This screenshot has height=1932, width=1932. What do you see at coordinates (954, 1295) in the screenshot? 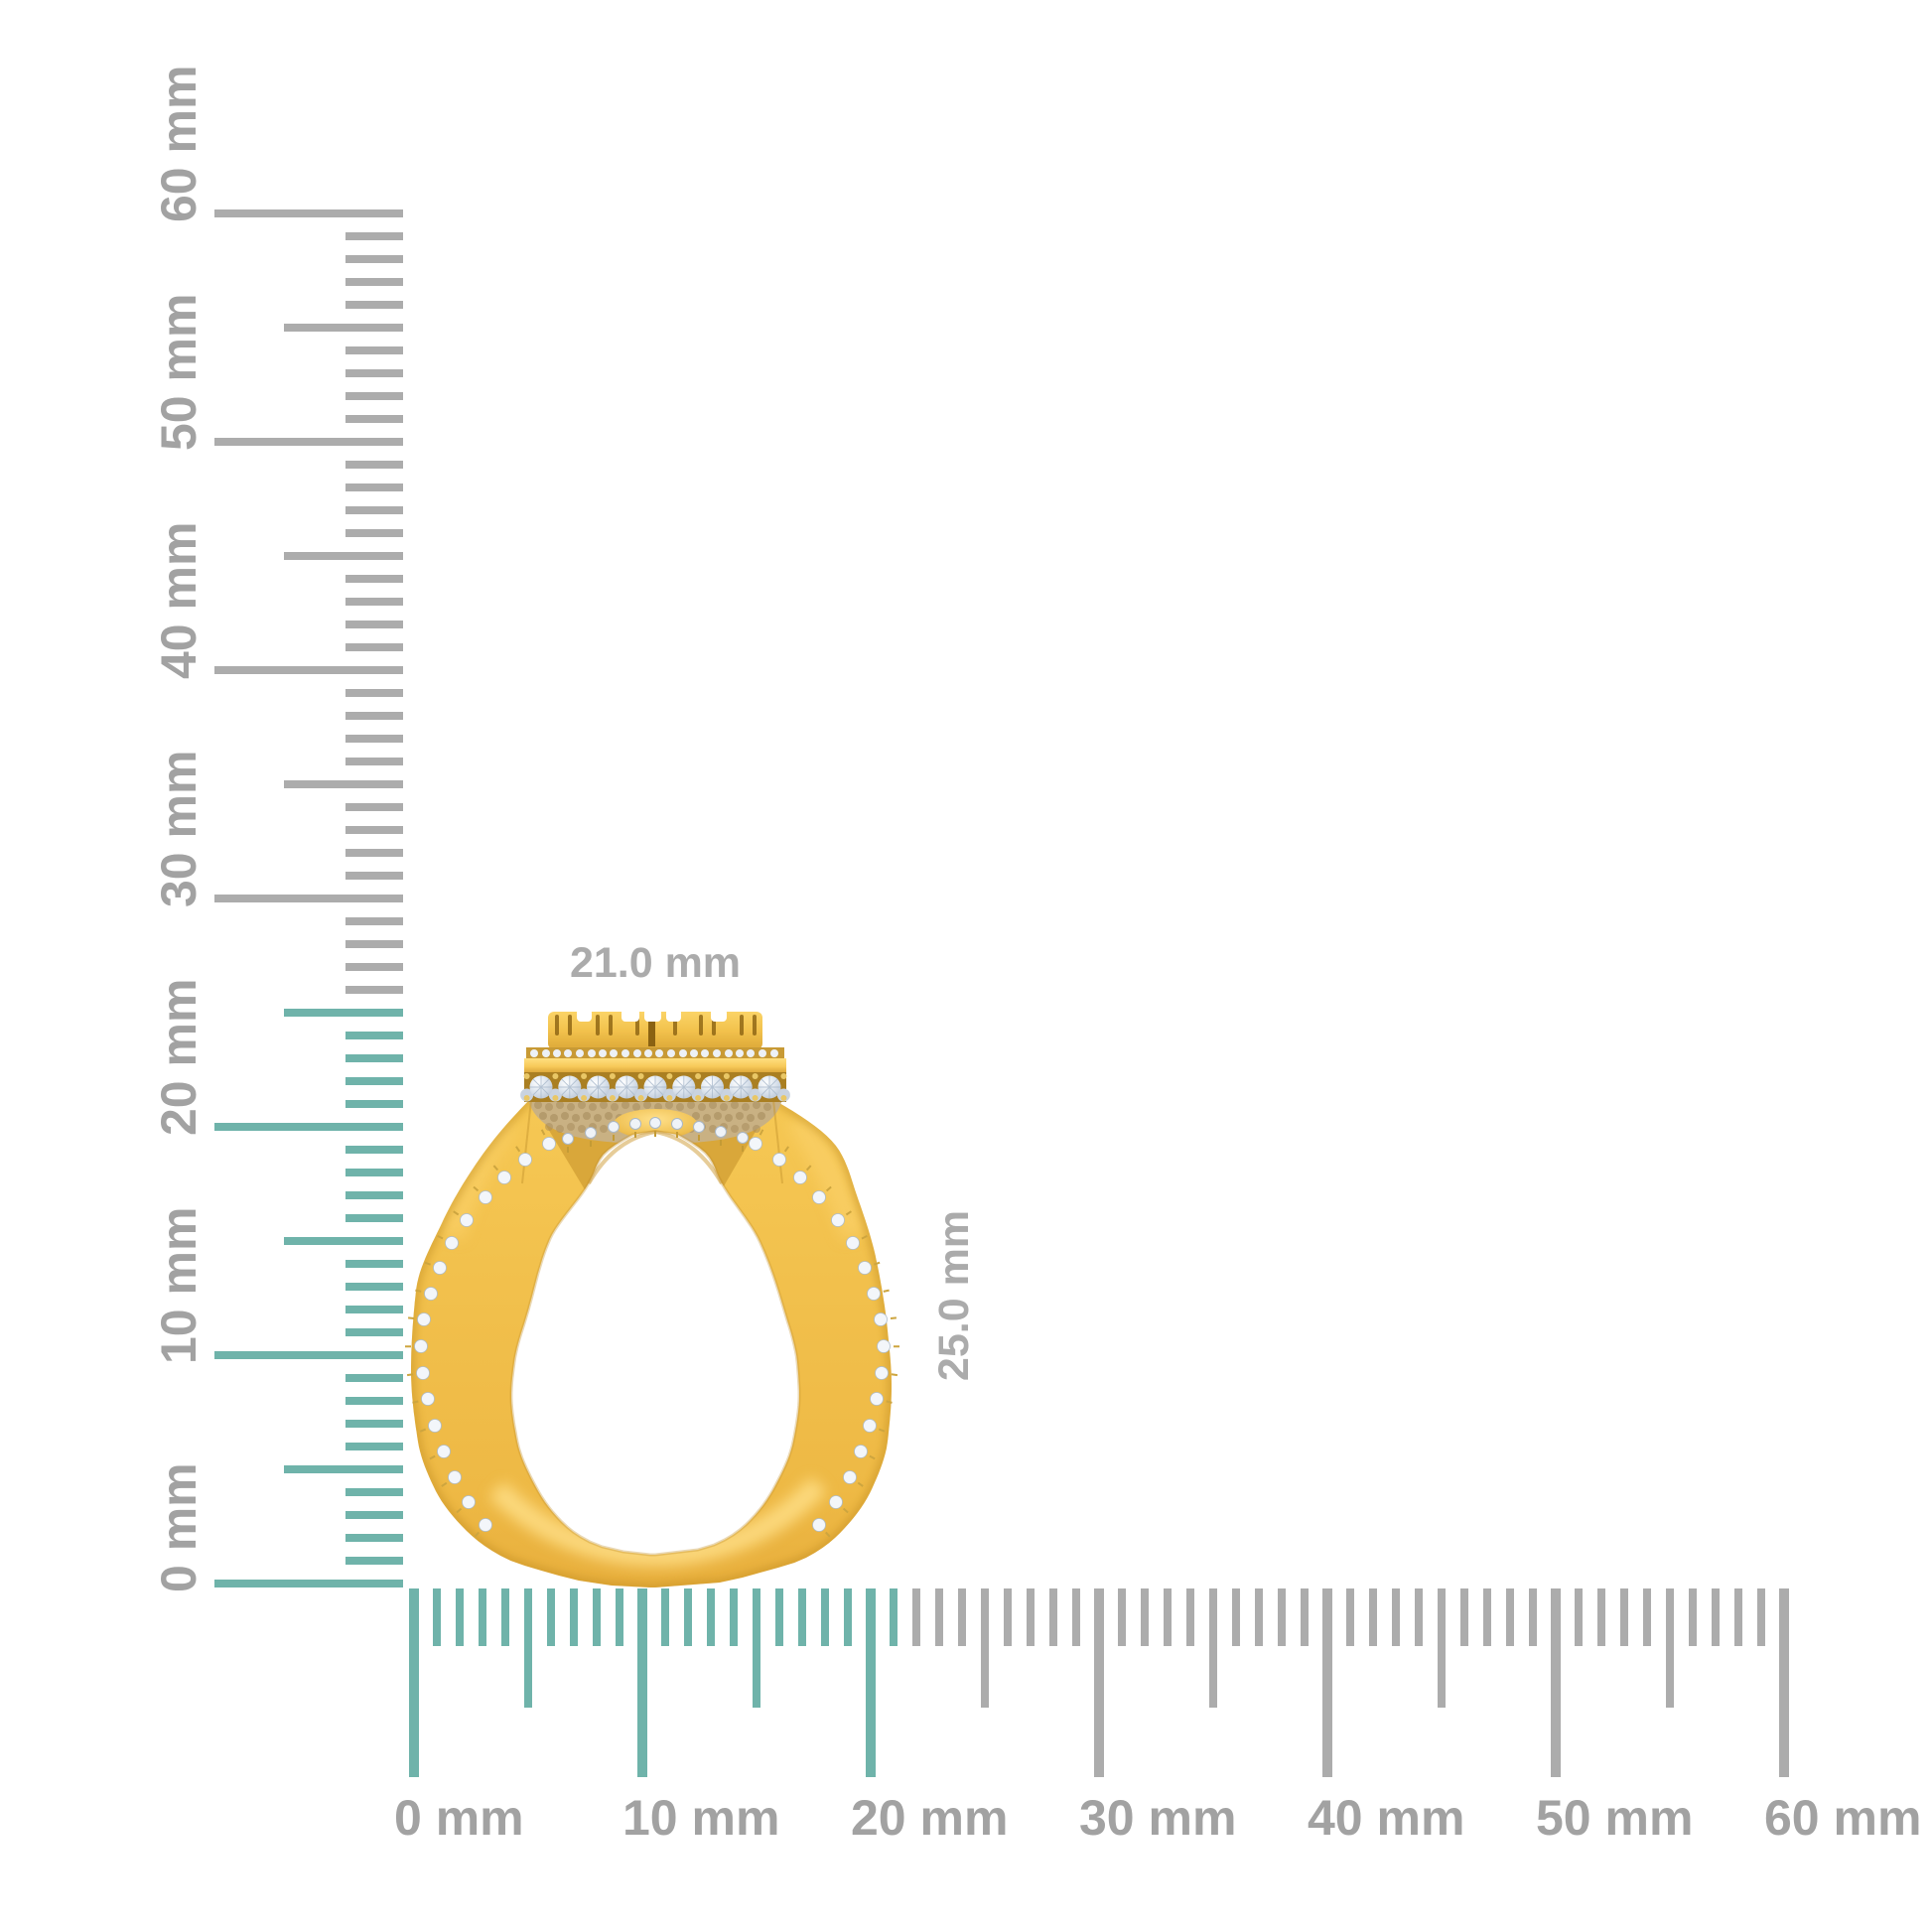
I see `svg-text: 25.0 mm` at bounding box center [954, 1295].